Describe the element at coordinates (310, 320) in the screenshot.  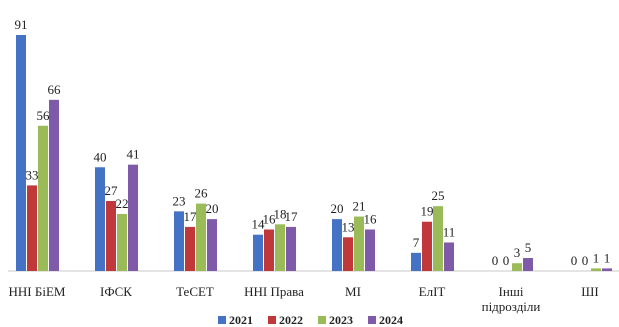
I see `legend: 2021 2022 2023 2024` at that location.